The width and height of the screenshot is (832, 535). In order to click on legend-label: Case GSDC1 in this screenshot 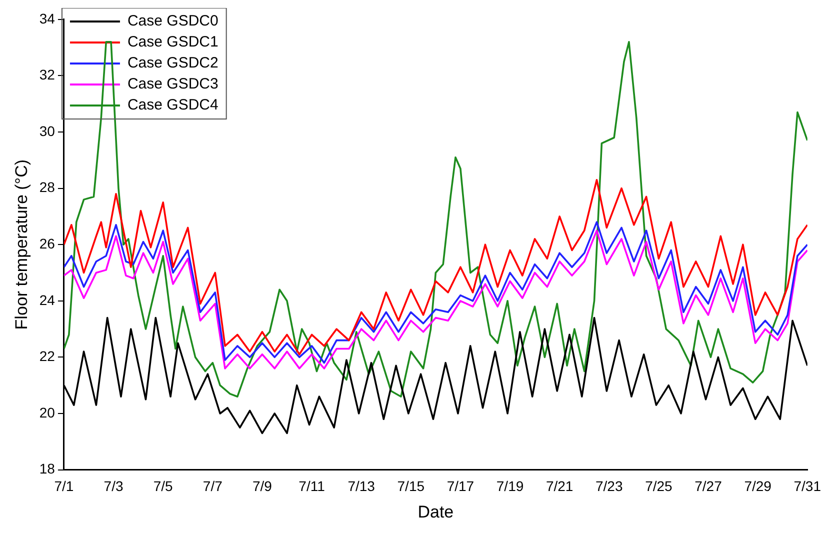, I will do `click(172, 42)`.